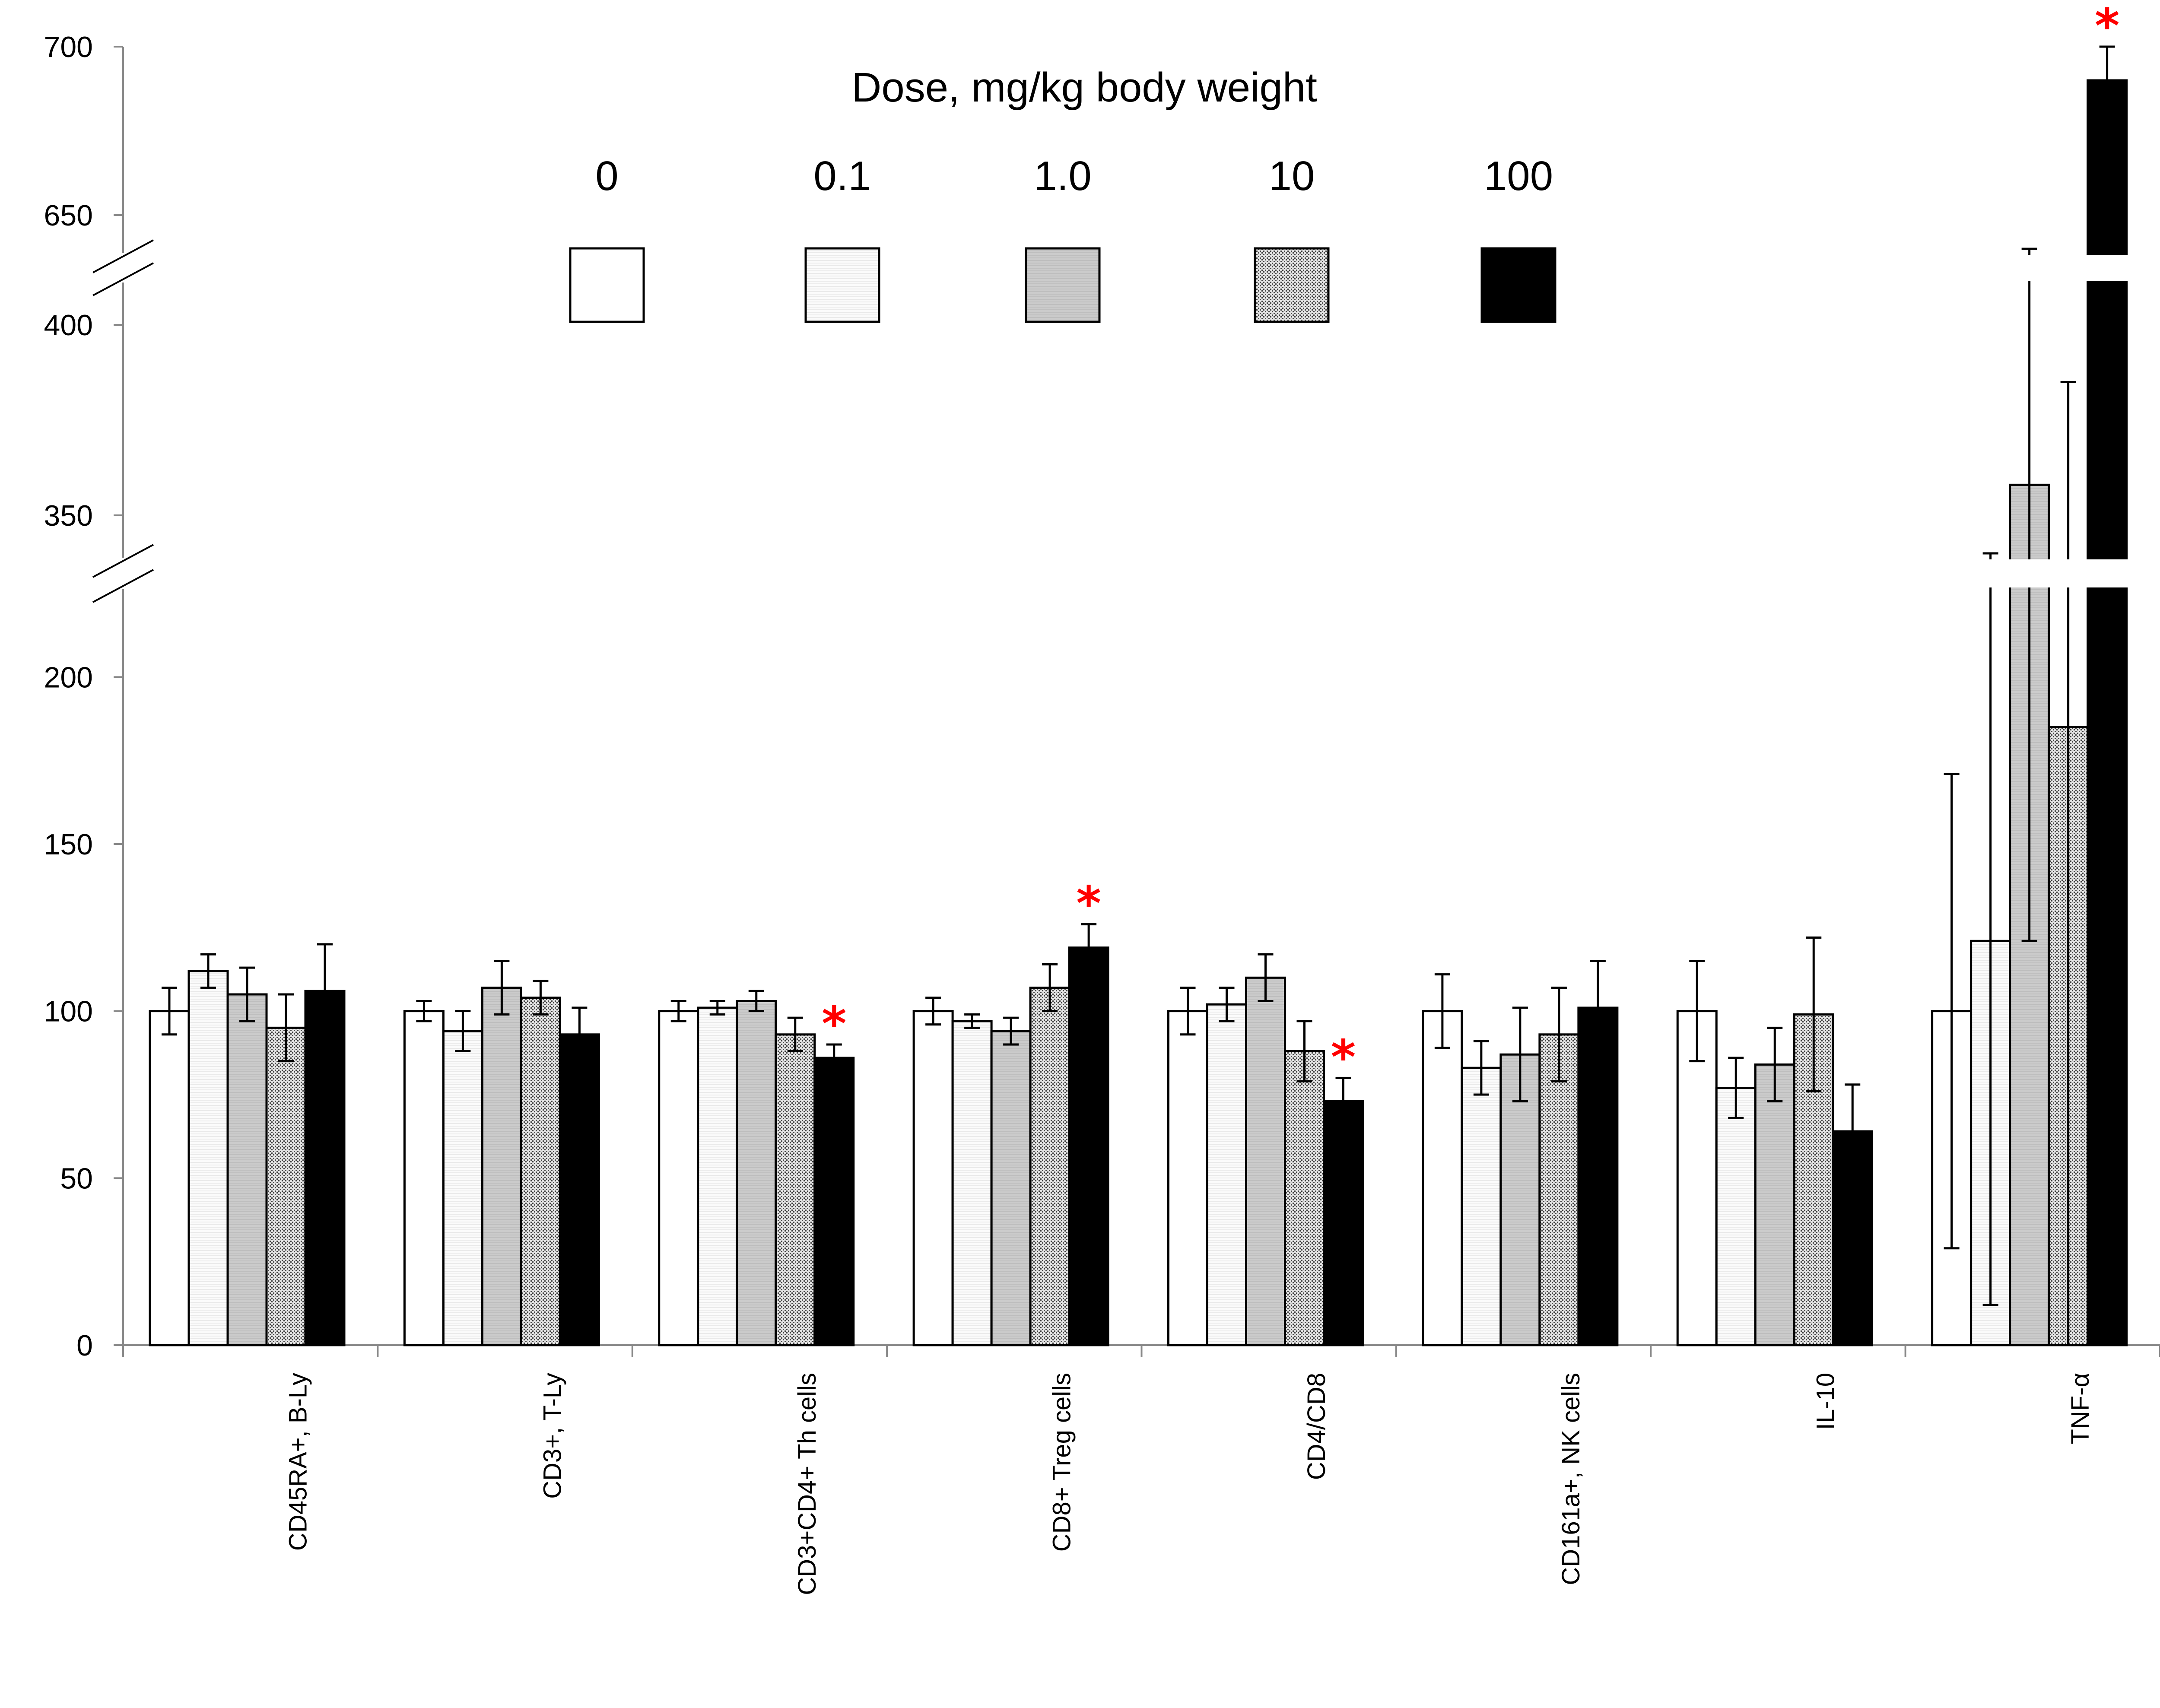  What do you see at coordinates (1826, 1401) in the screenshot?
I see `category-label: IL-10` at bounding box center [1826, 1401].